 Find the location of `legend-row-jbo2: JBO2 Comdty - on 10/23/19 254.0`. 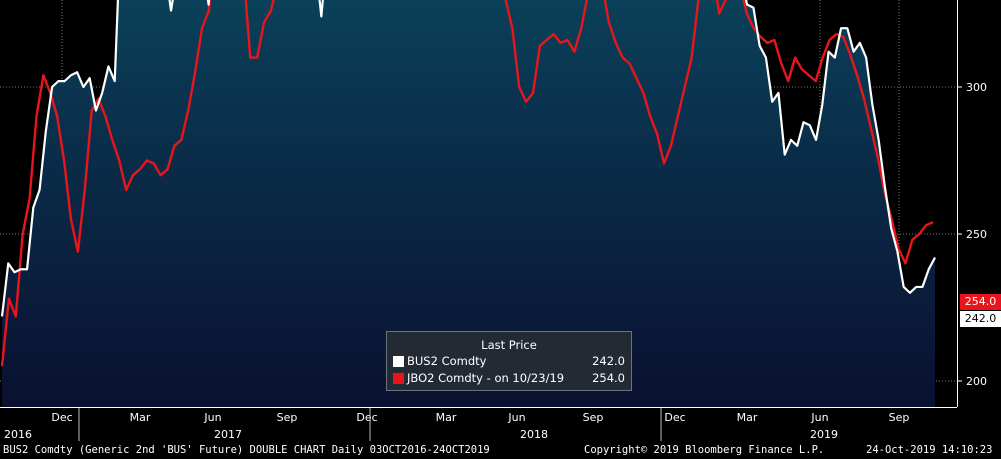

legend-row-jbo2: JBO2 Comdty - on 10/23/19 254.0 is located at coordinates (509, 379).